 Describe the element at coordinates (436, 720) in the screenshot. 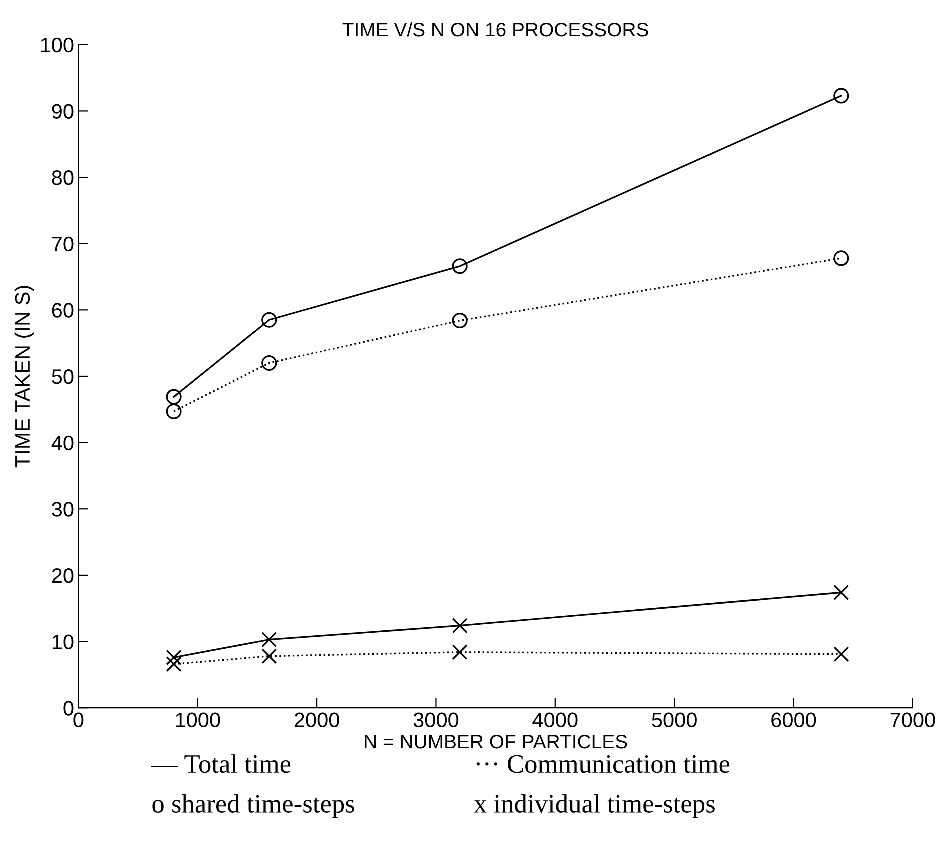

I see `x-tick-label: 3000` at that location.